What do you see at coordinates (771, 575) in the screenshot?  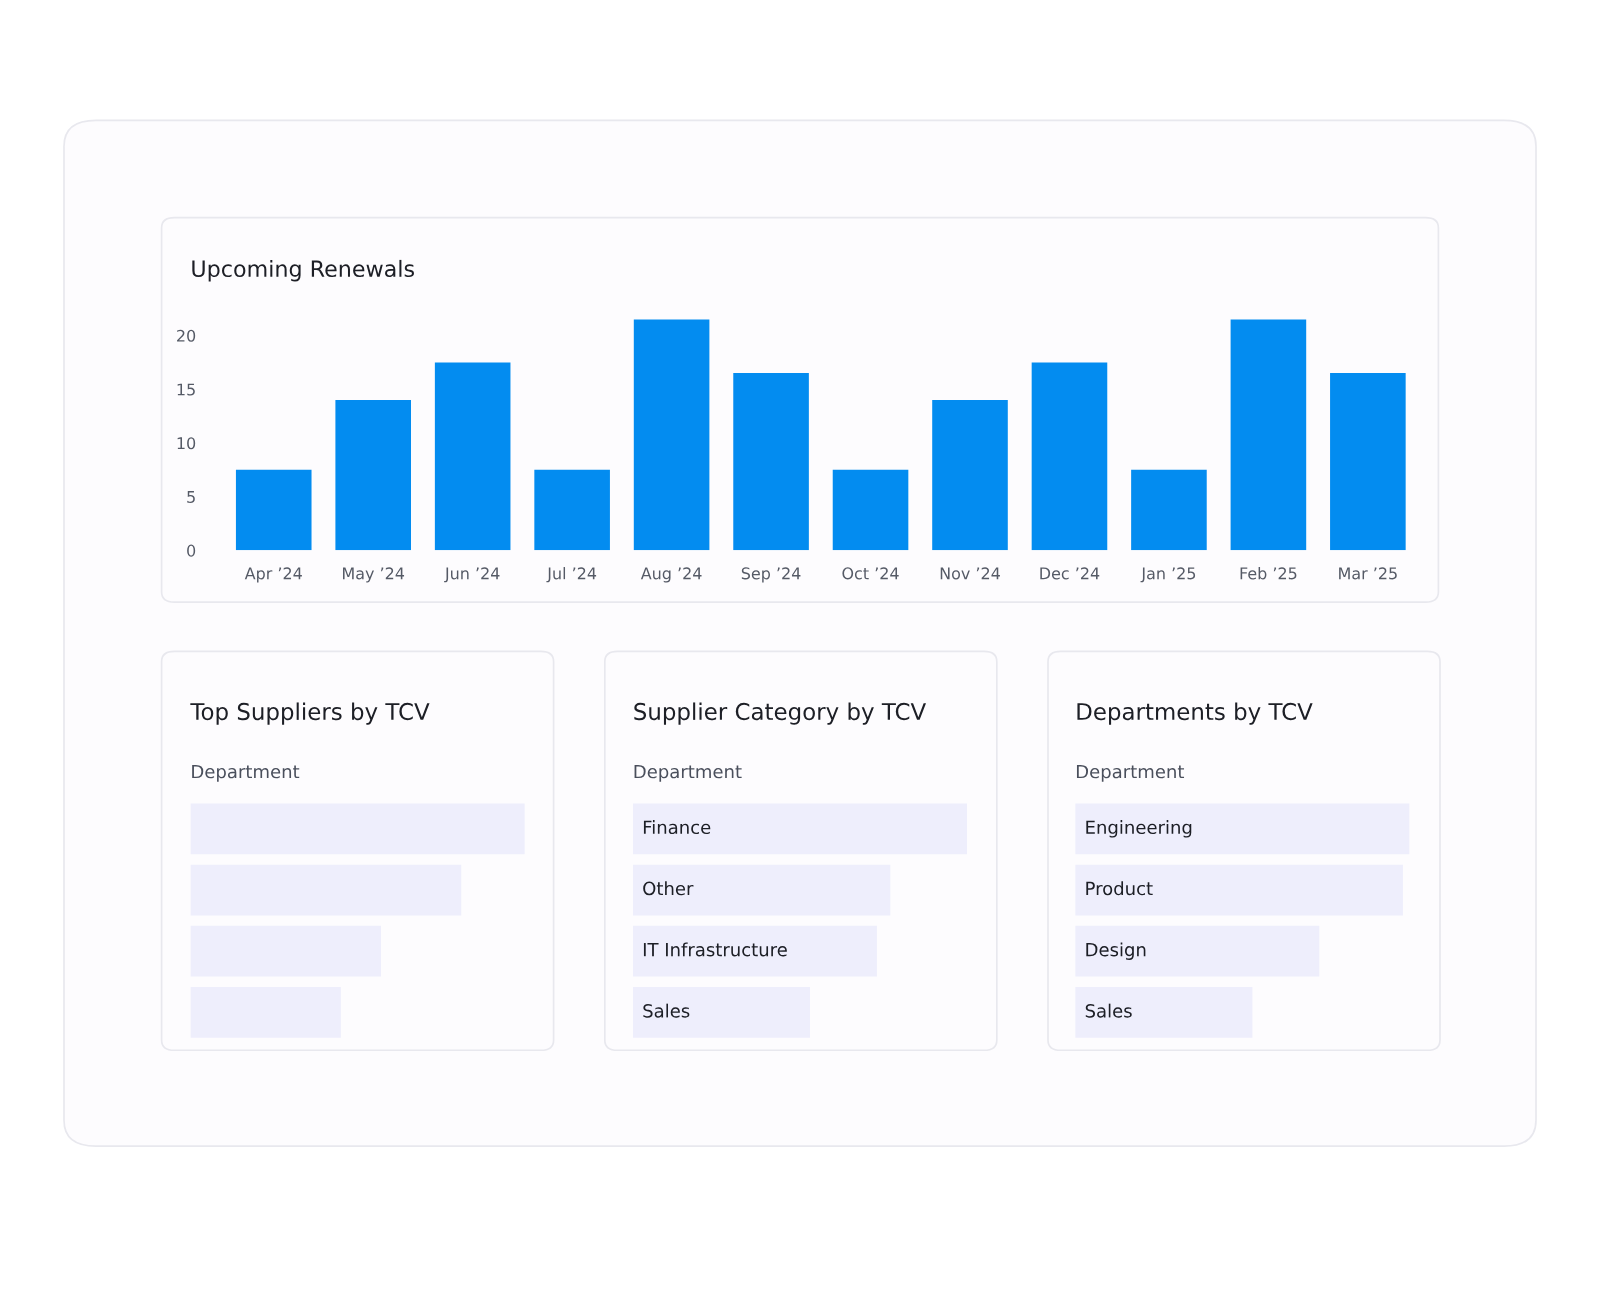 I see `x-tick-label: Sep ’24` at bounding box center [771, 575].